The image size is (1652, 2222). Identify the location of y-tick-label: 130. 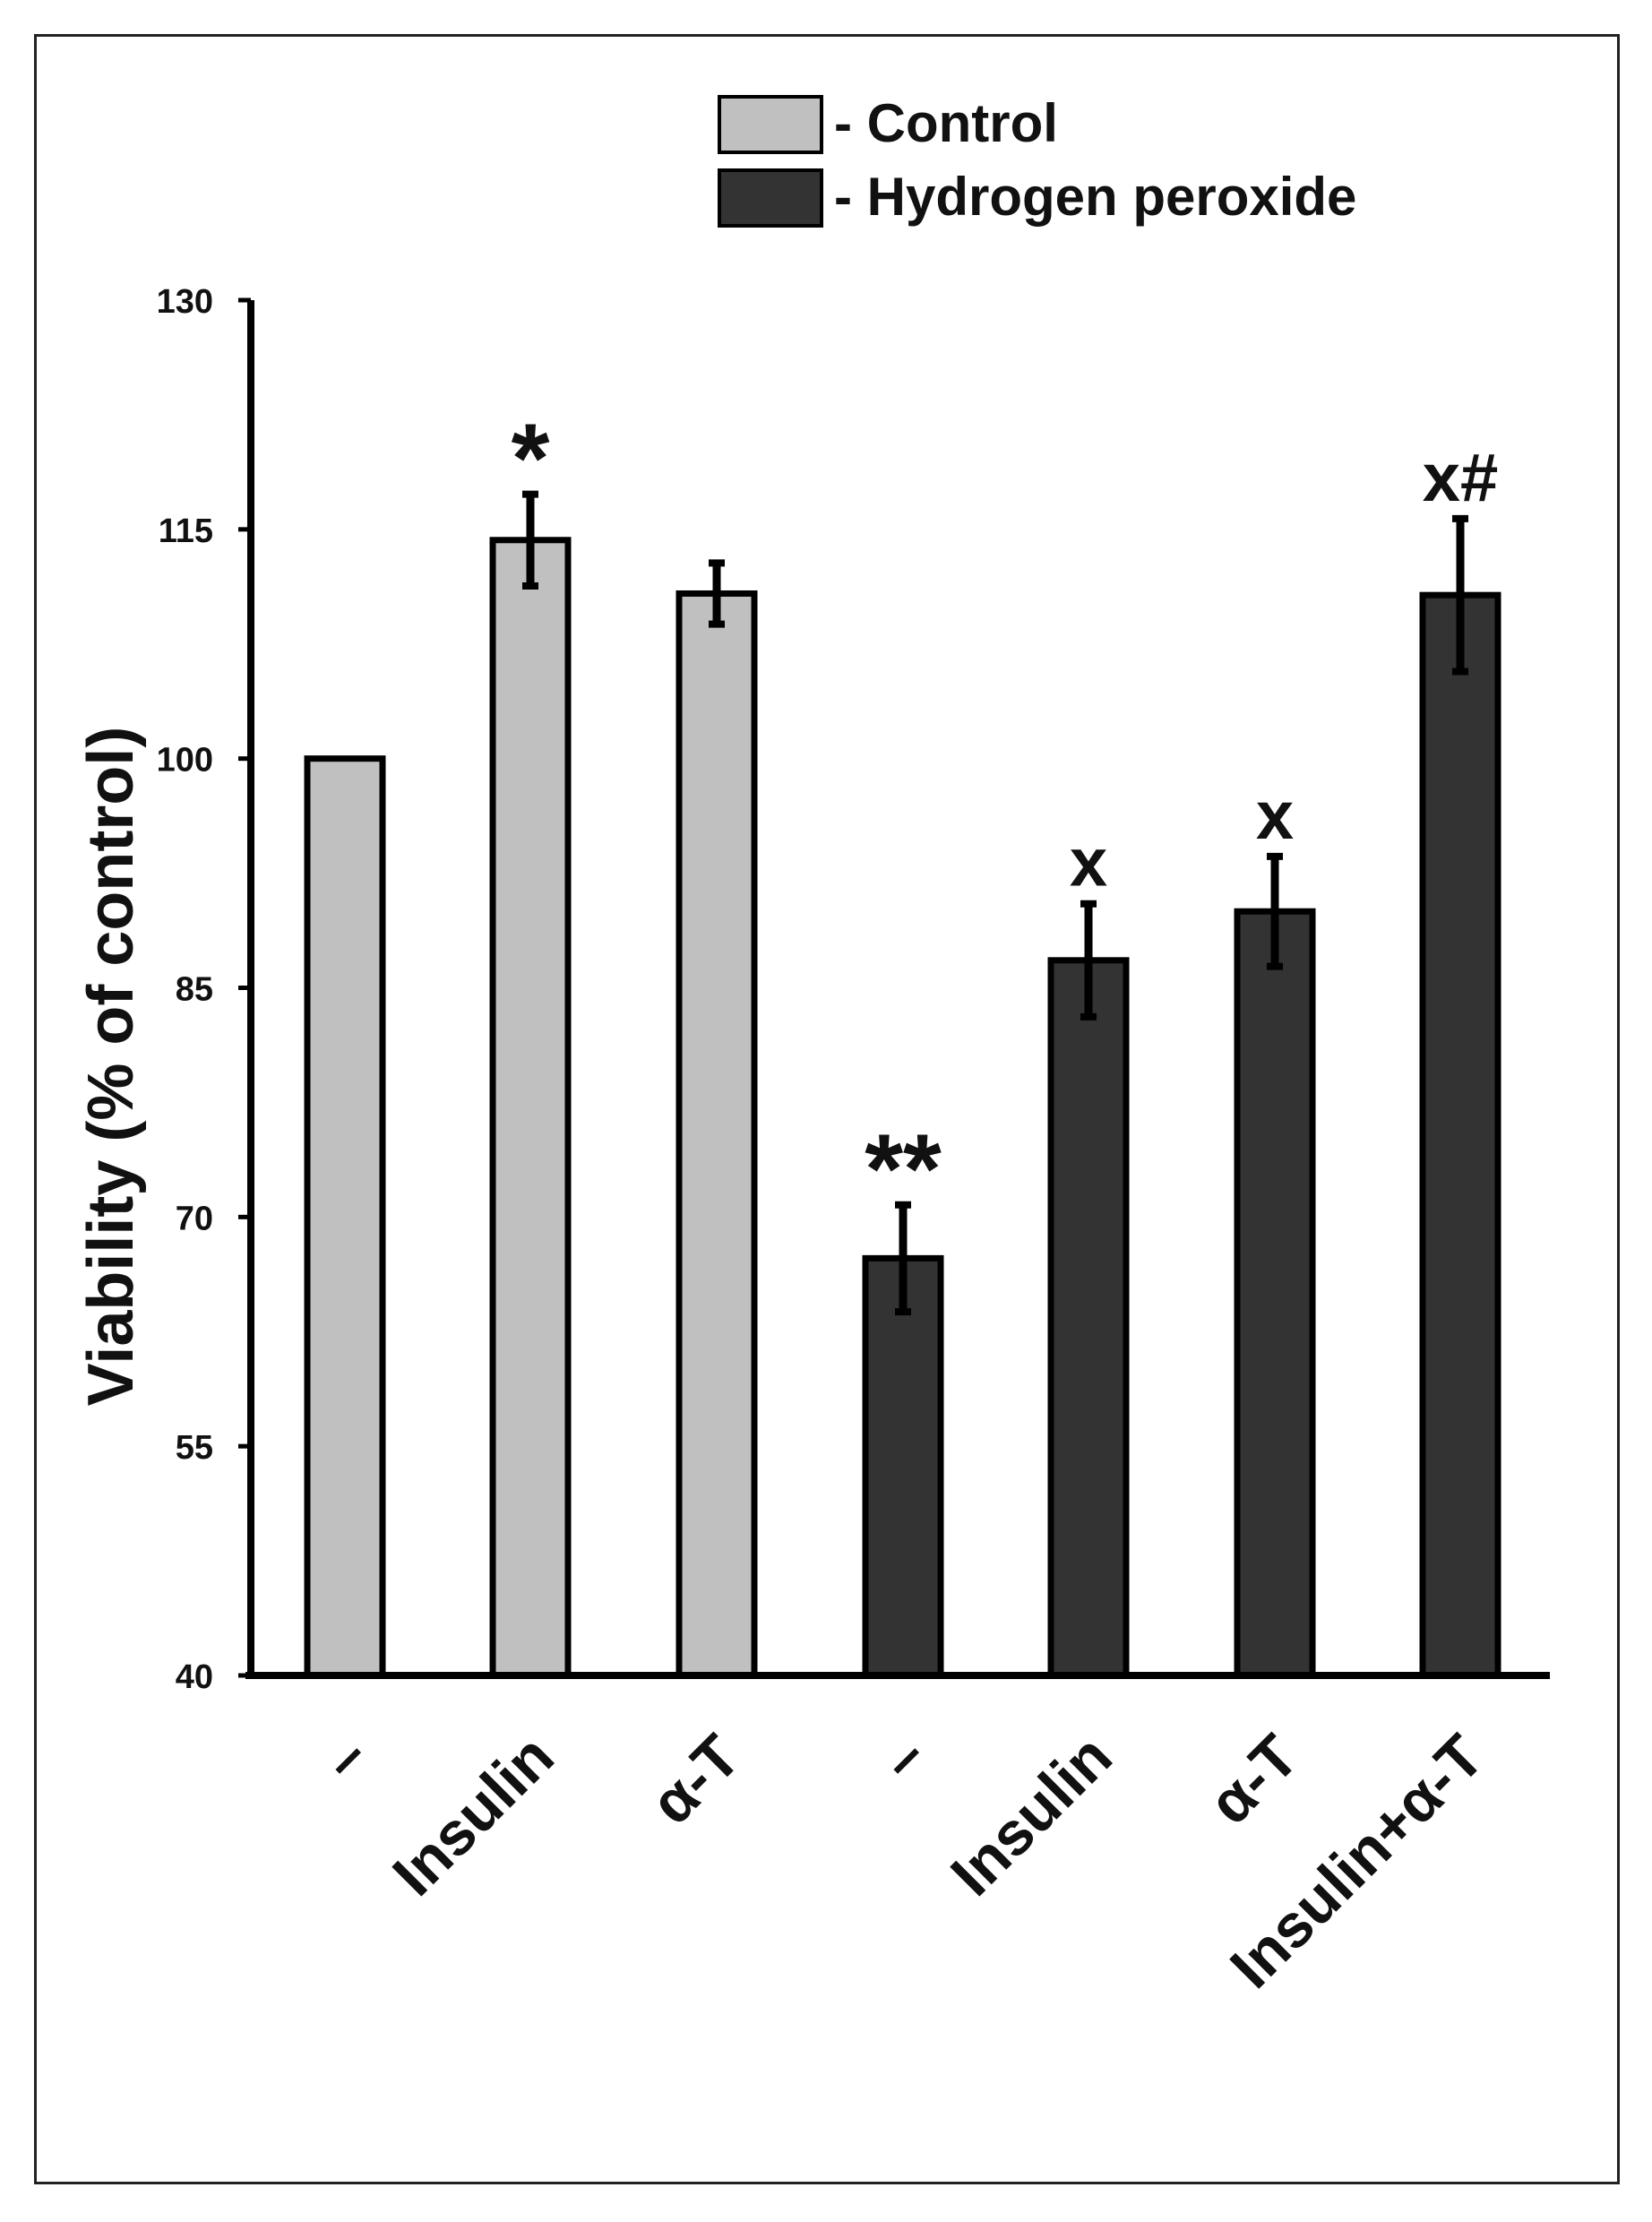
(185, 302).